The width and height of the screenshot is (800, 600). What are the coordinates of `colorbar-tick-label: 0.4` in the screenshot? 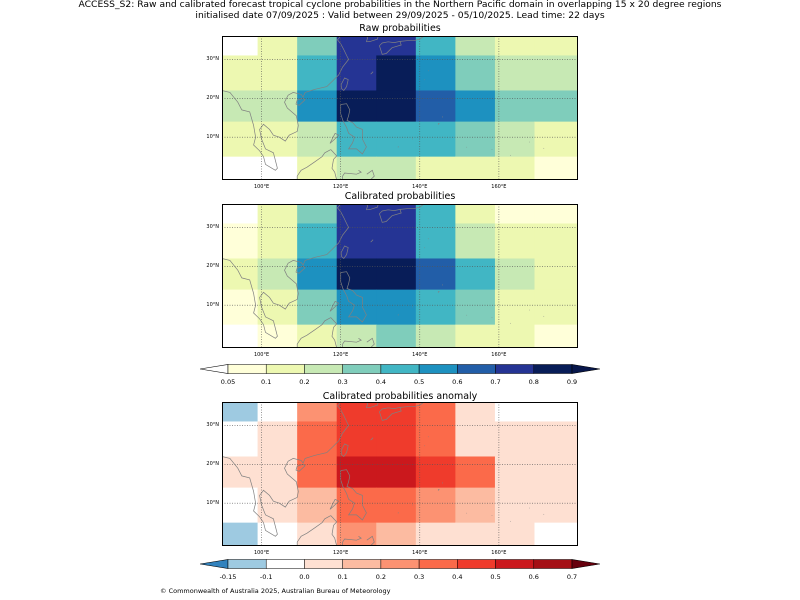 It's located at (381, 382).